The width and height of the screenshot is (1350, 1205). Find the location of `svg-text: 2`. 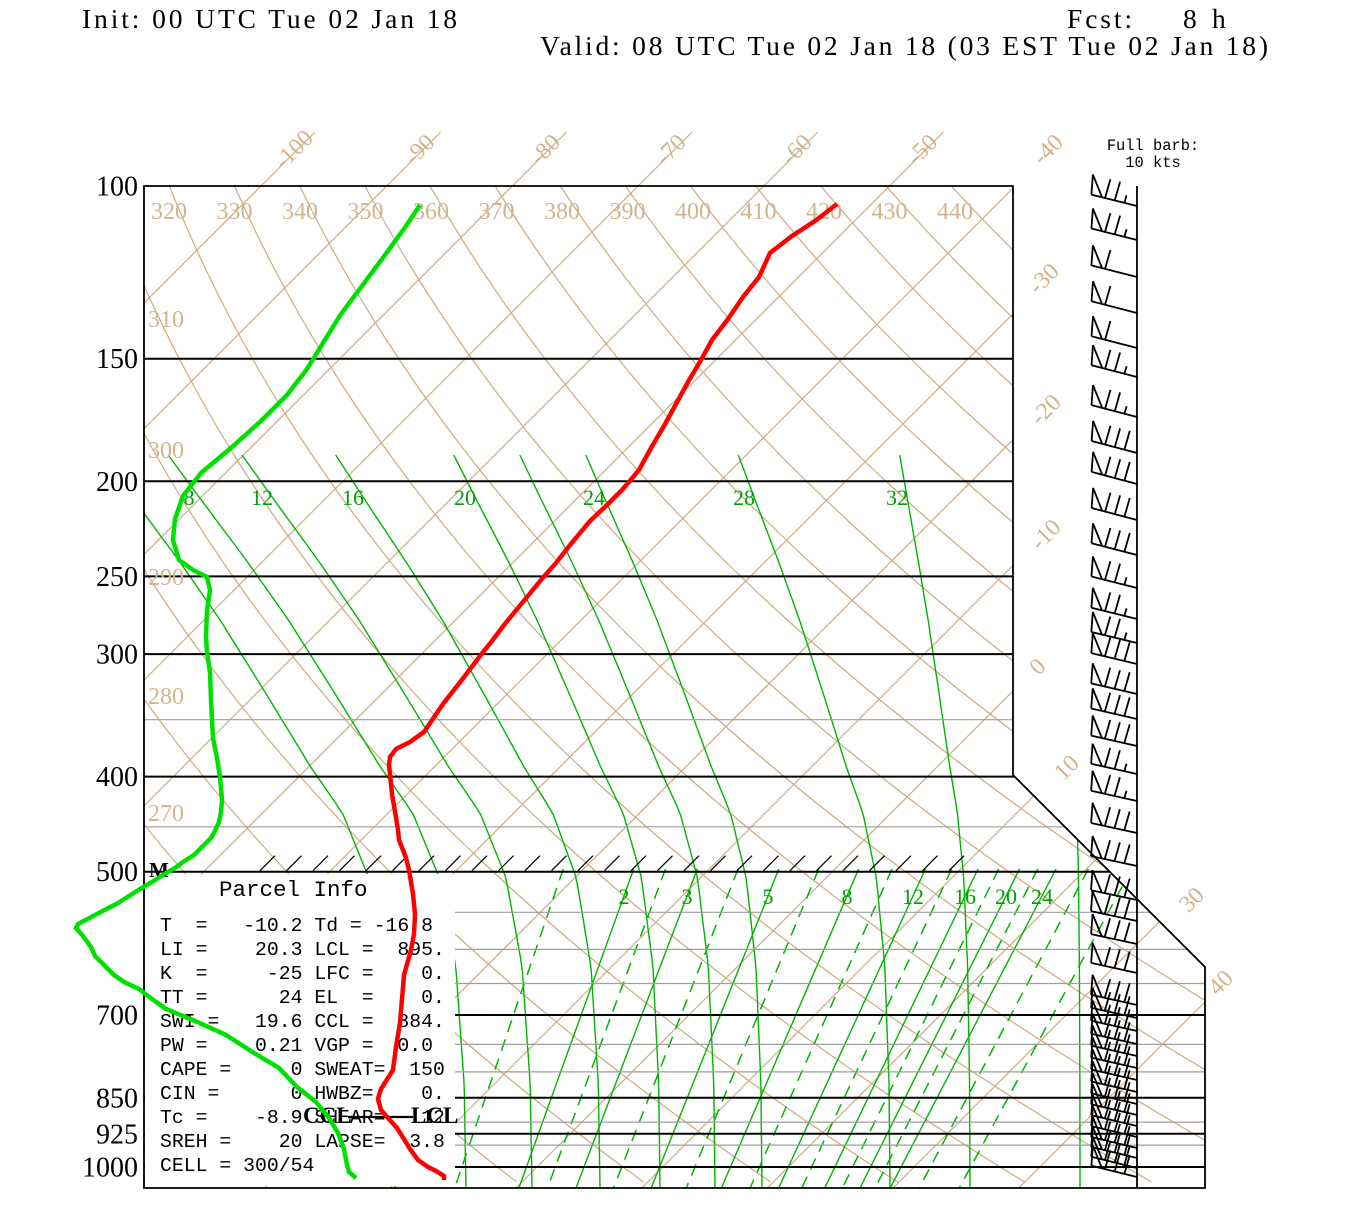

svg-text: 2 is located at coordinates (624, 896).